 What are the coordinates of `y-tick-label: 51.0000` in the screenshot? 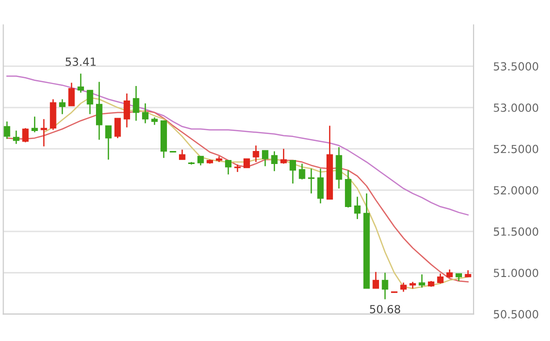 It's located at (516, 273).